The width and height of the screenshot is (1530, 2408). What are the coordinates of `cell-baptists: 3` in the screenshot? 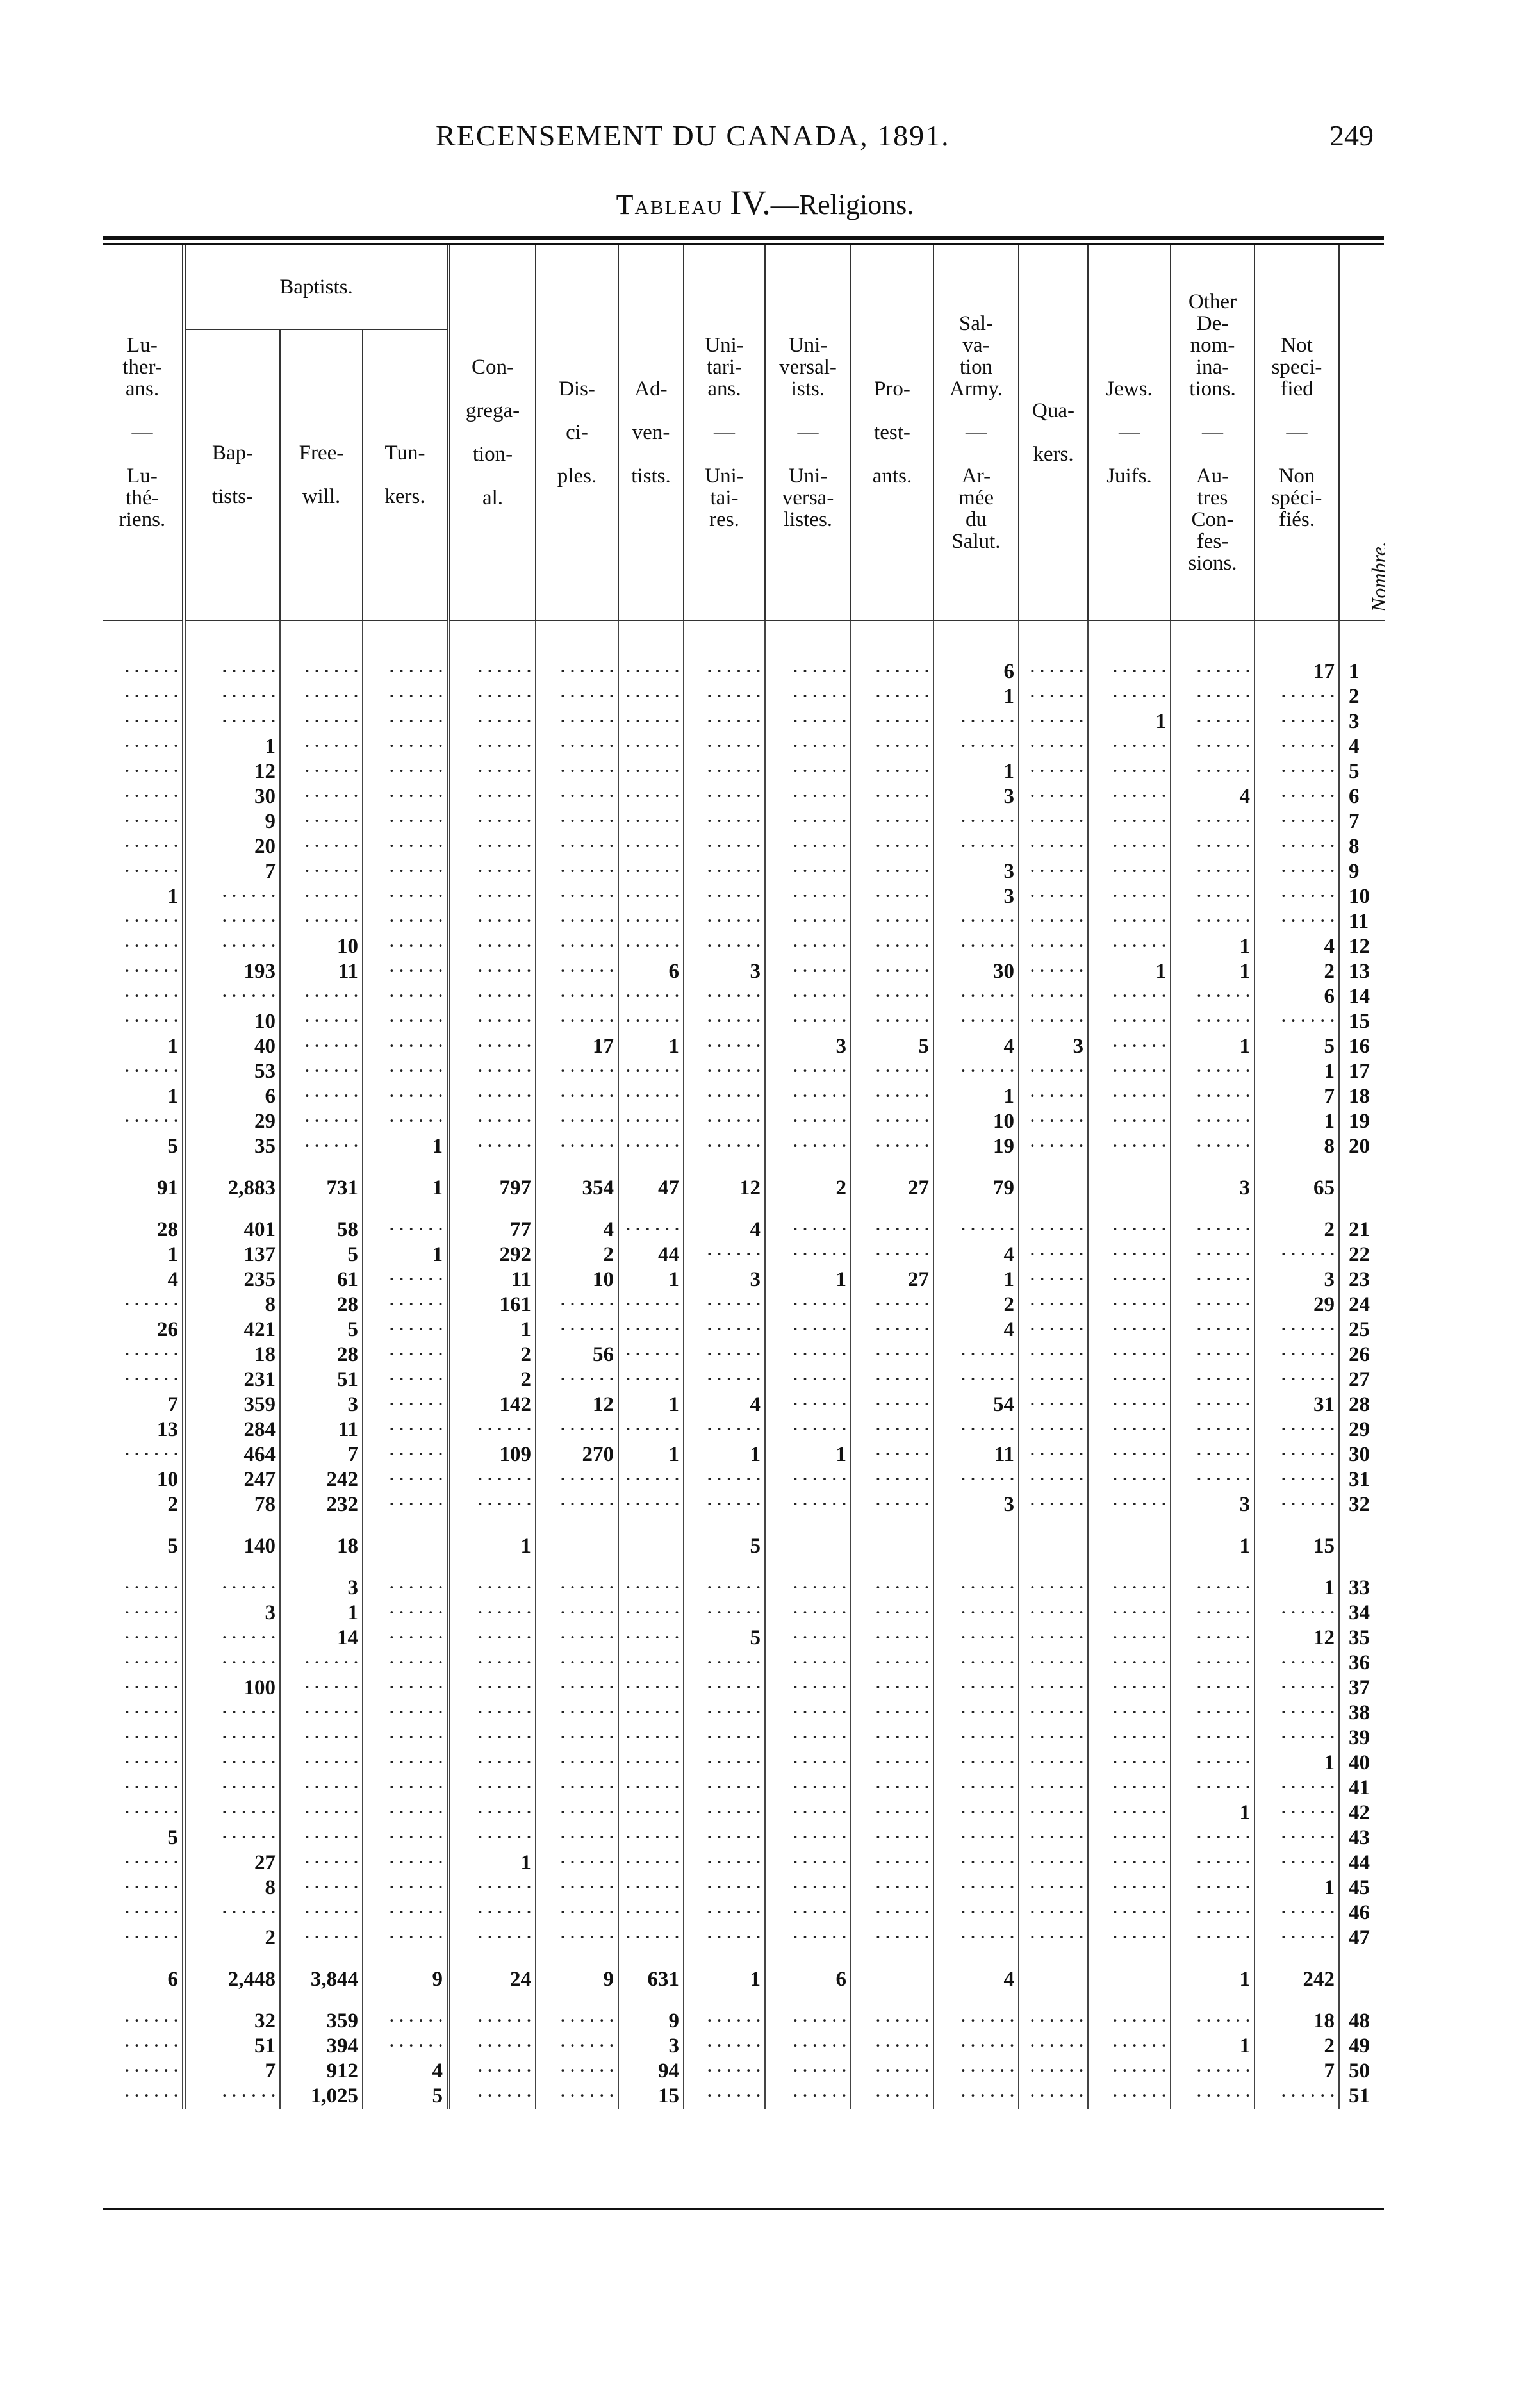 It's located at (231, 1613).